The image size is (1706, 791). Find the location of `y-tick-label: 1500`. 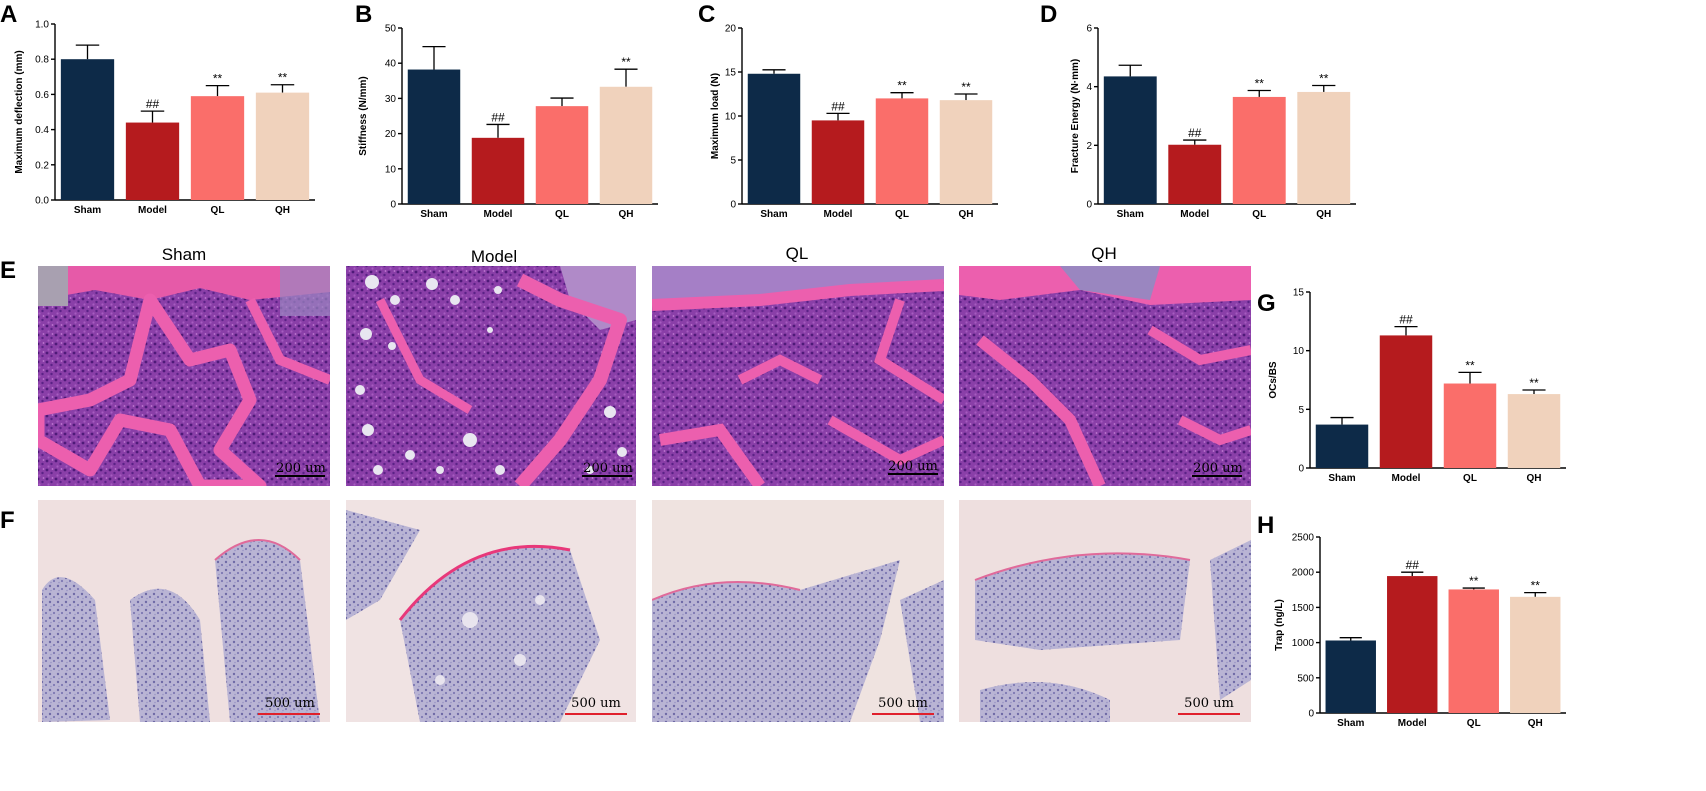

y-tick-label: 1500 is located at coordinates (1303, 608).